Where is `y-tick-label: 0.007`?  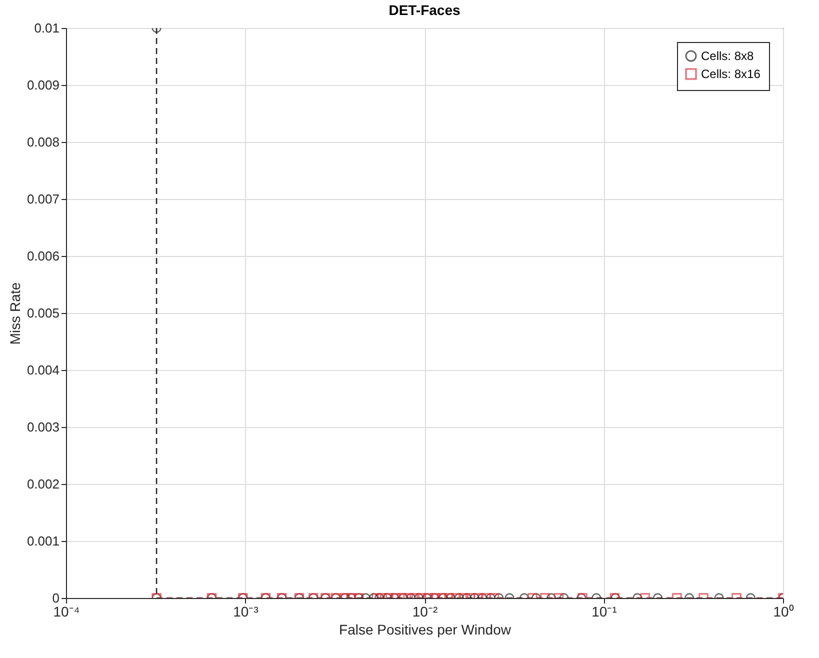
y-tick-label: 0.007 is located at coordinates (43, 199).